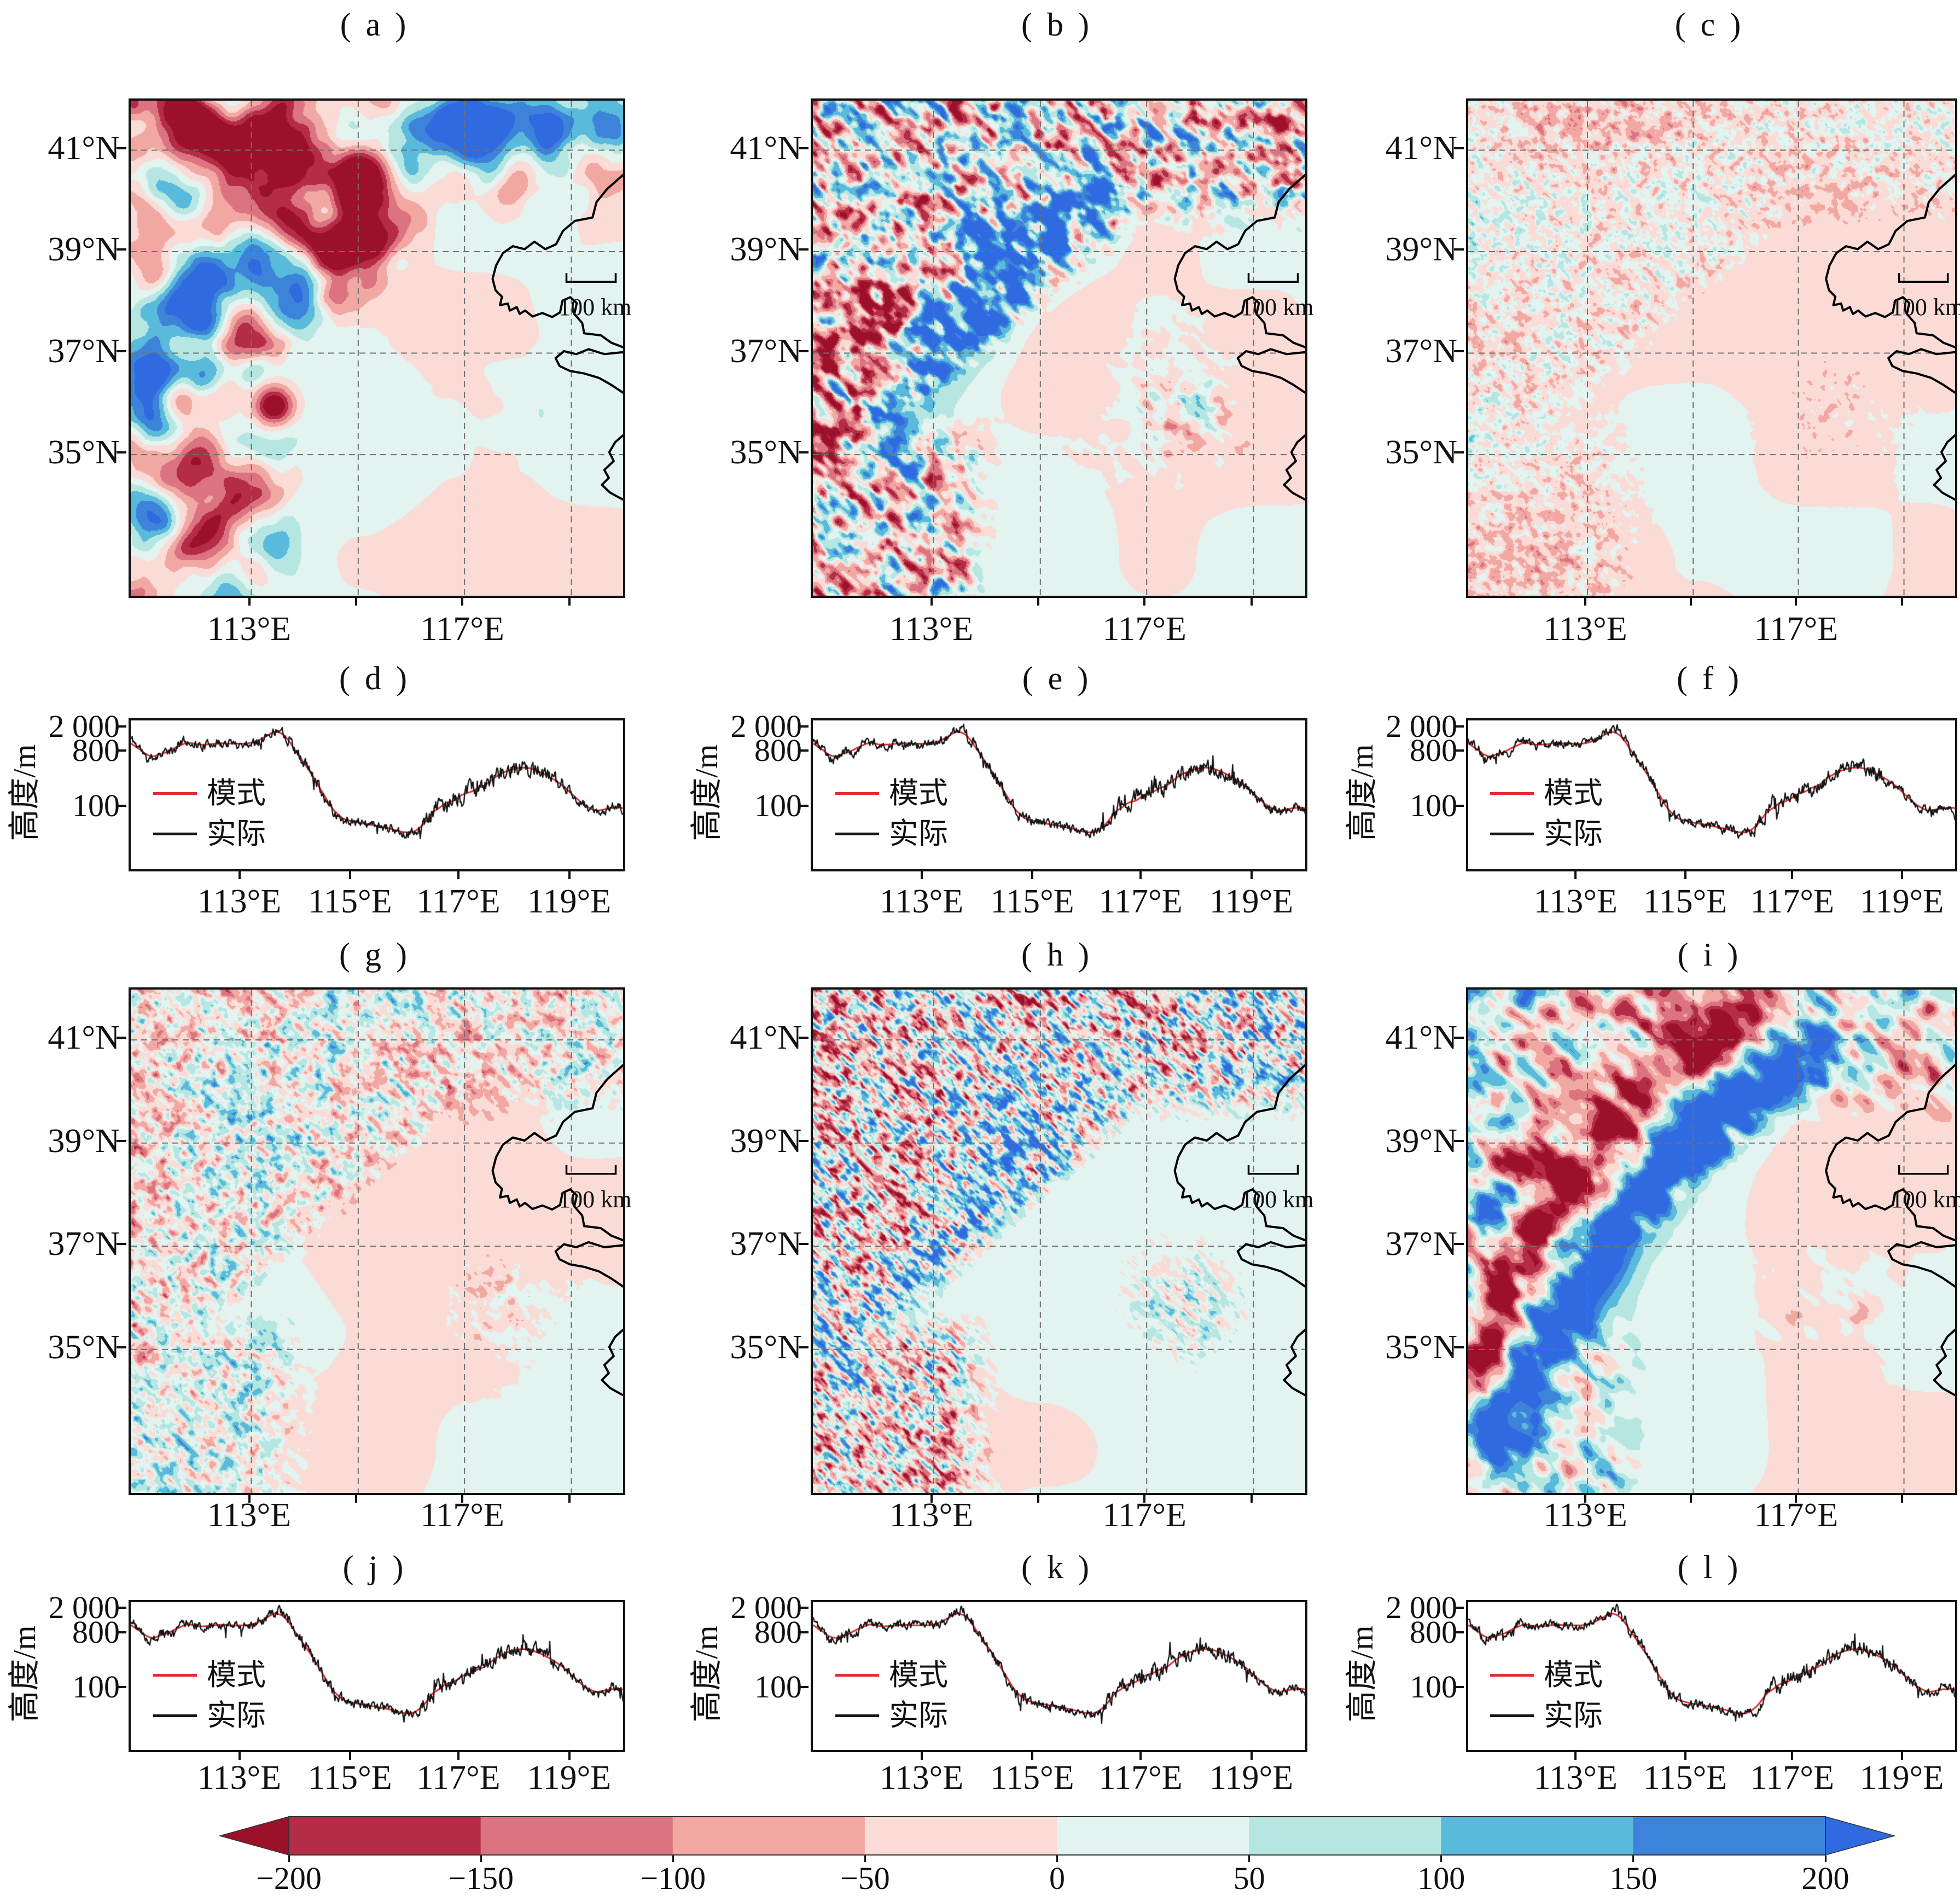  Describe the element at coordinates (209, 1715) in the screenshot. I see `legend-row-actual: 实际` at that location.